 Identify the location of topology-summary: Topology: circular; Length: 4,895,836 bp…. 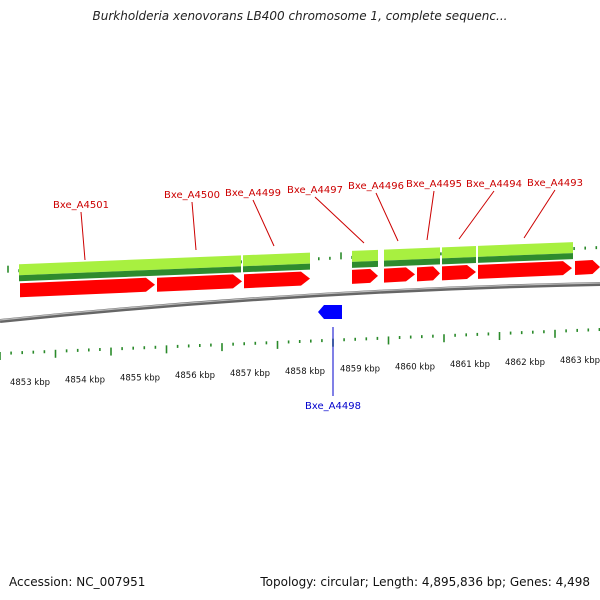
(425, 582).